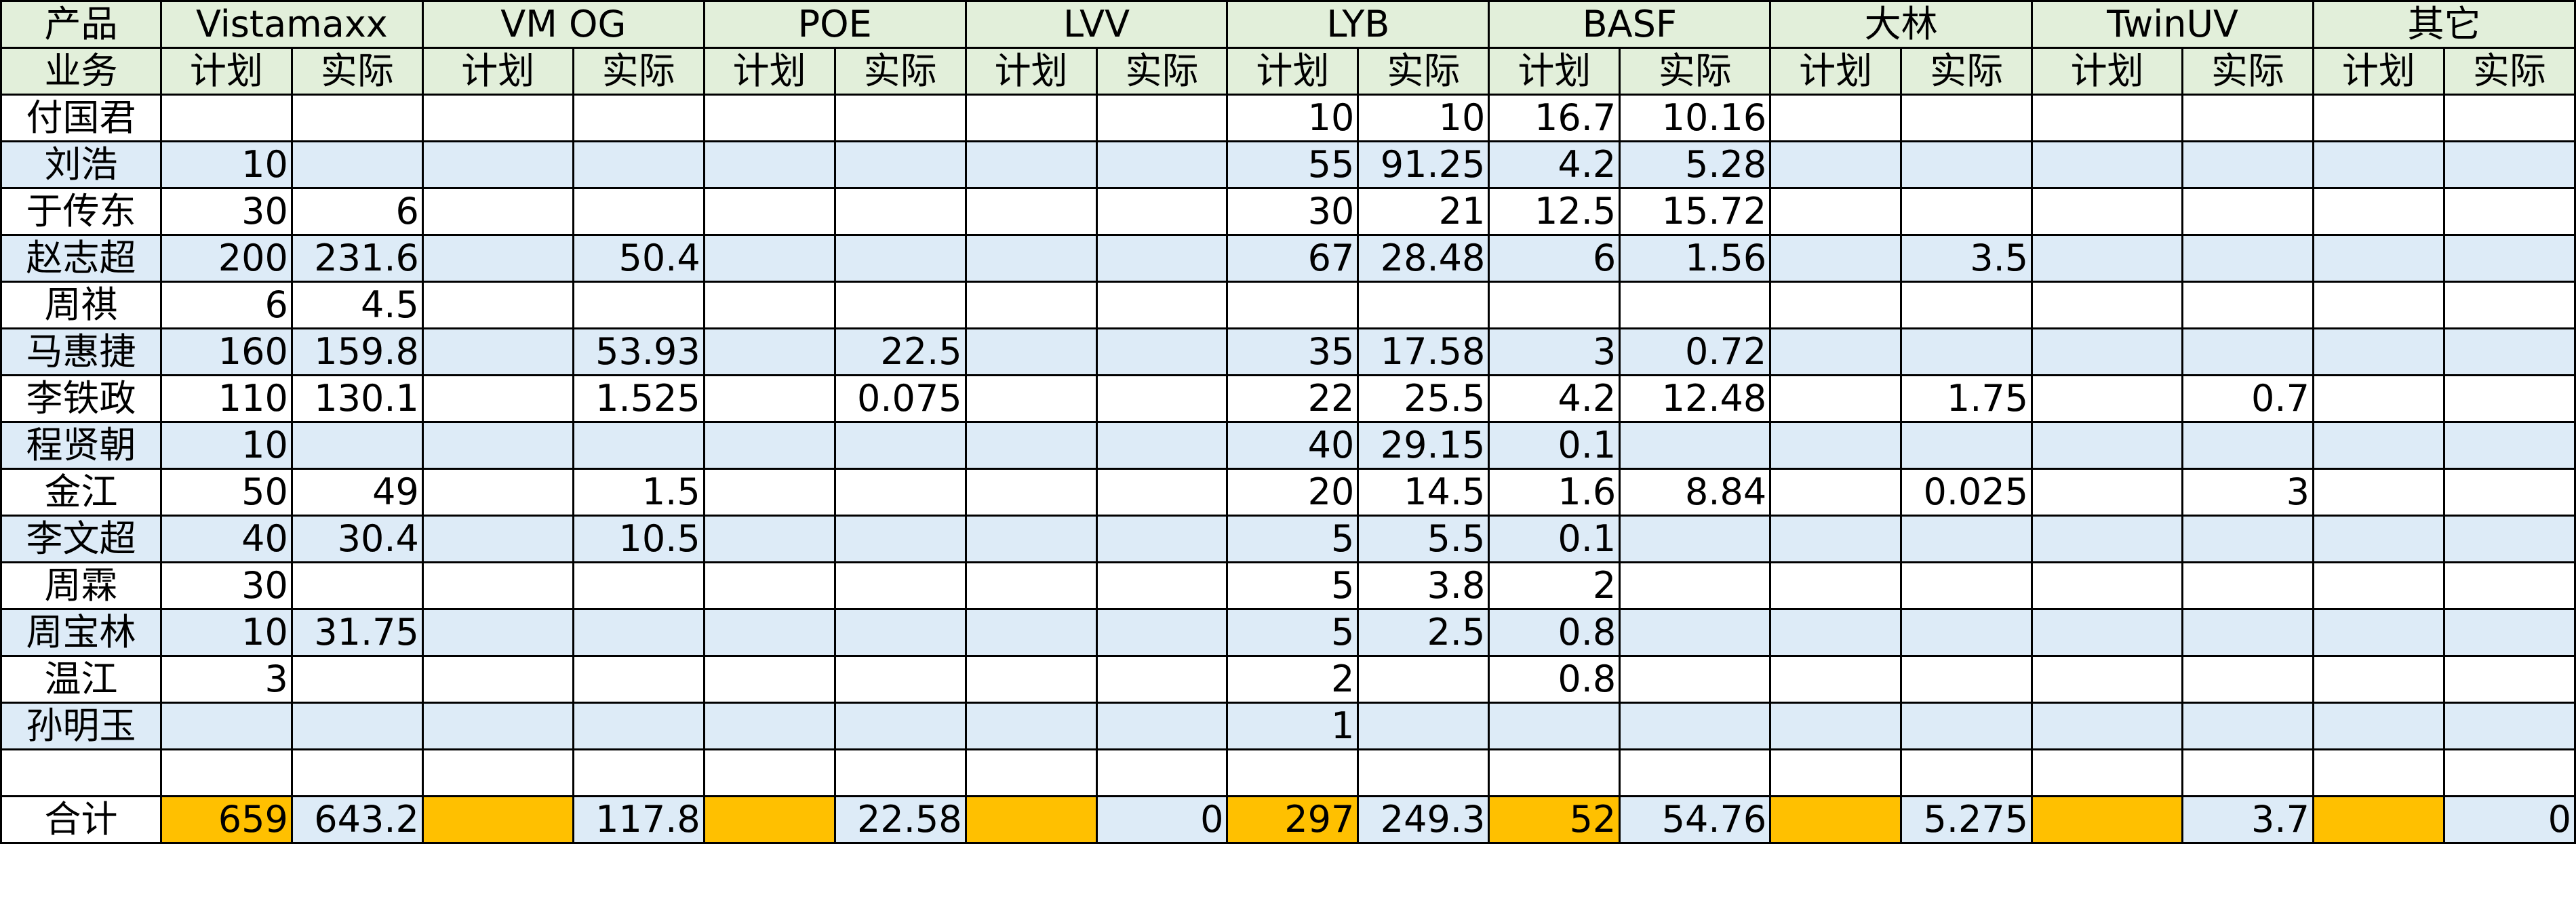  I want to click on actual-value-cell: 29.15, so click(1424, 445).